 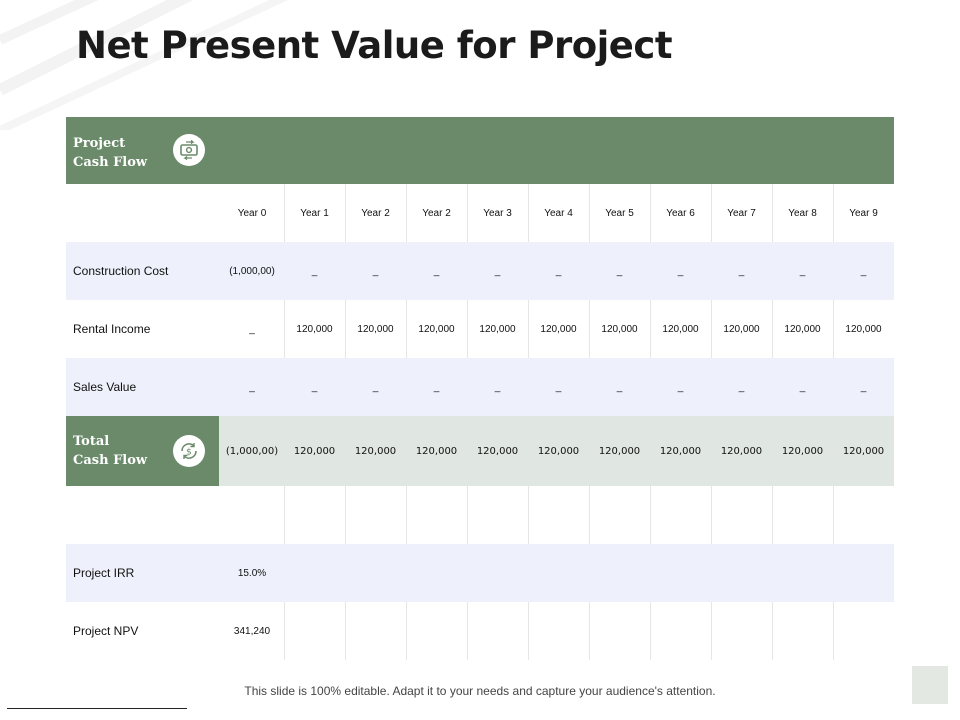 I want to click on metric-value: 15.0%, so click(x=252, y=573).